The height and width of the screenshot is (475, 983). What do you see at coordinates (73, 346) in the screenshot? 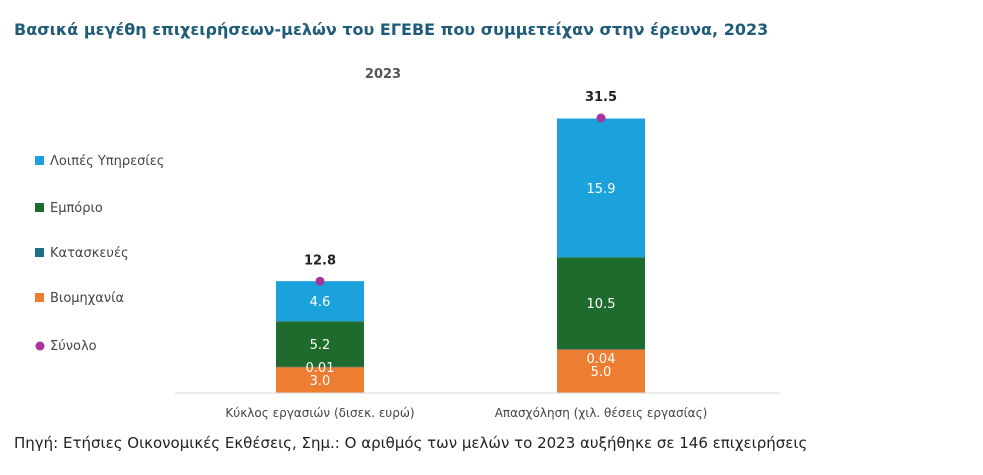
I see `legend-label-total: Σύνολο` at bounding box center [73, 346].